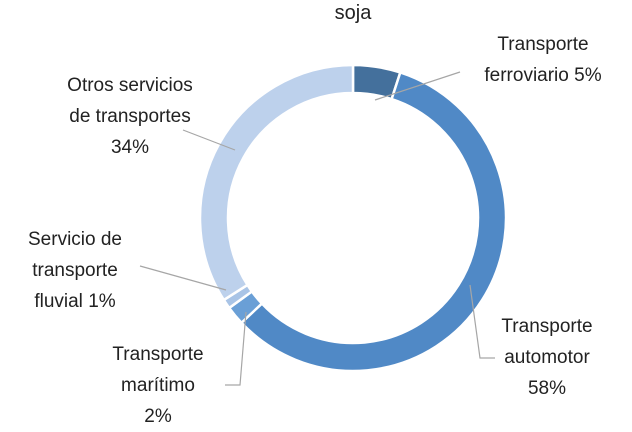  What do you see at coordinates (588, 75) in the screenshot?
I see `value-label: 5%` at bounding box center [588, 75].